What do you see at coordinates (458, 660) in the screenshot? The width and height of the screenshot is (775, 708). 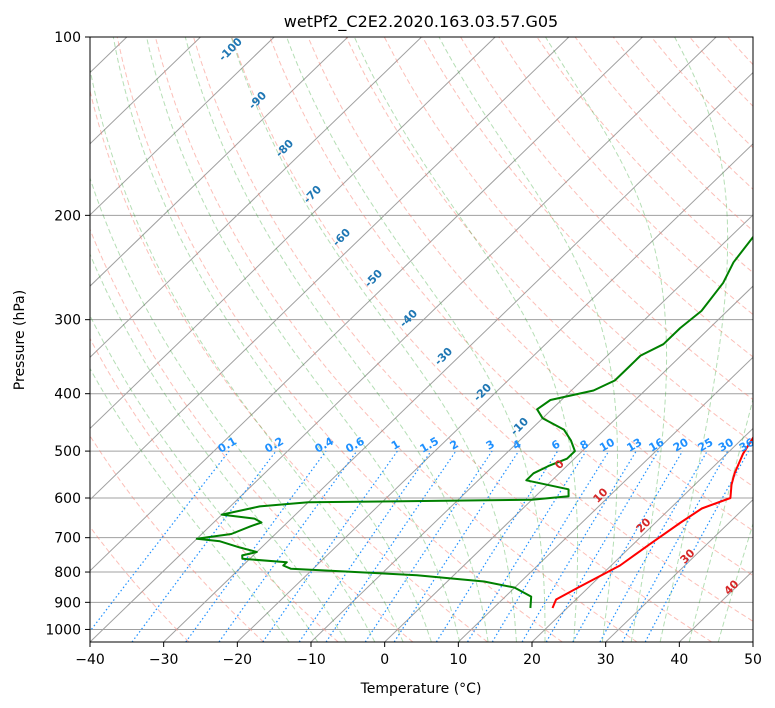 I see `x-tick-label: 10` at bounding box center [458, 660].